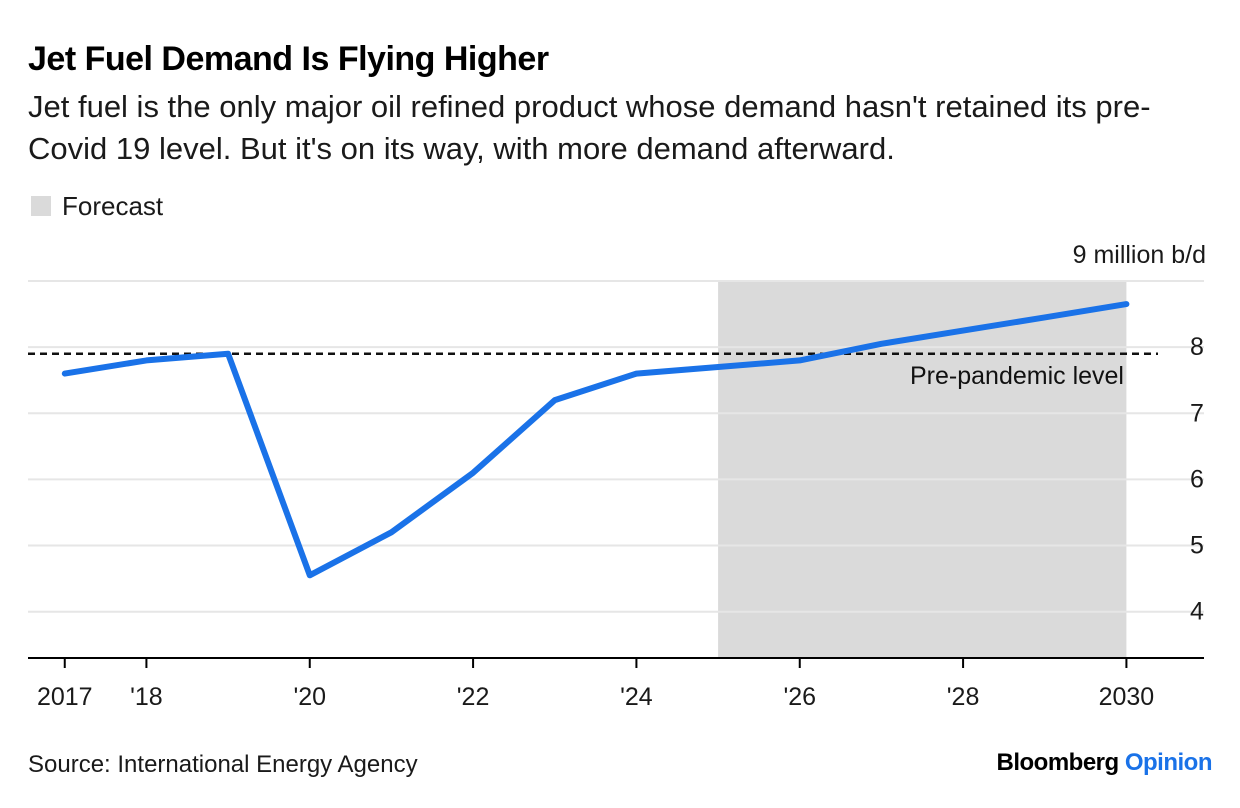 The height and width of the screenshot is (808, 1240). Describe the element at coordinates (963, 697) in the screenshot. I see `x-tick-label: '28` at that location.